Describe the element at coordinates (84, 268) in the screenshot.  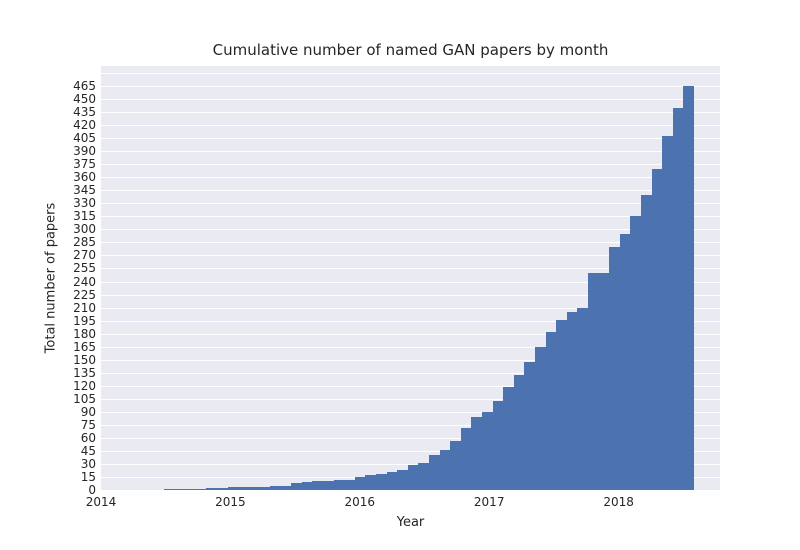
I see `y-tick-label-255: 255` at that location.